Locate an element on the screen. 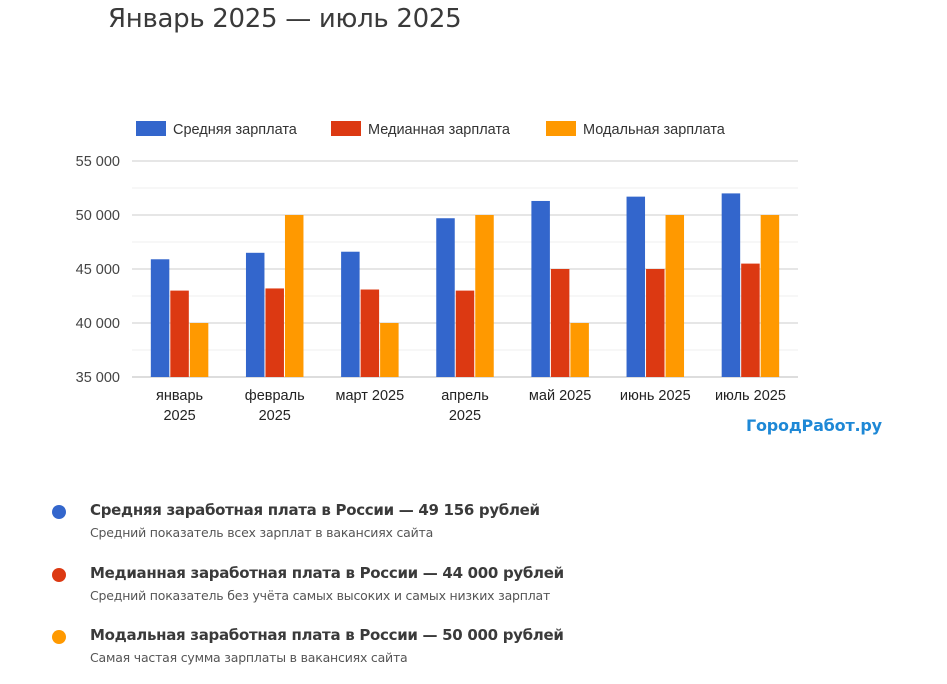 The width and height of the screenshot is (947, 684). x-tick-label: июнь 2025 is located at coordinates (655, 396).